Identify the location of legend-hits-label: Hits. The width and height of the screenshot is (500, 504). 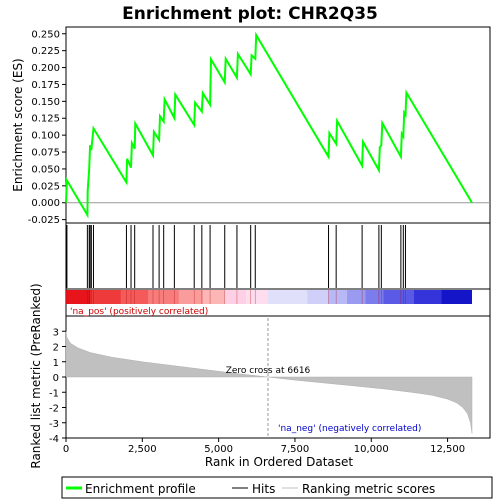
(263, 489).